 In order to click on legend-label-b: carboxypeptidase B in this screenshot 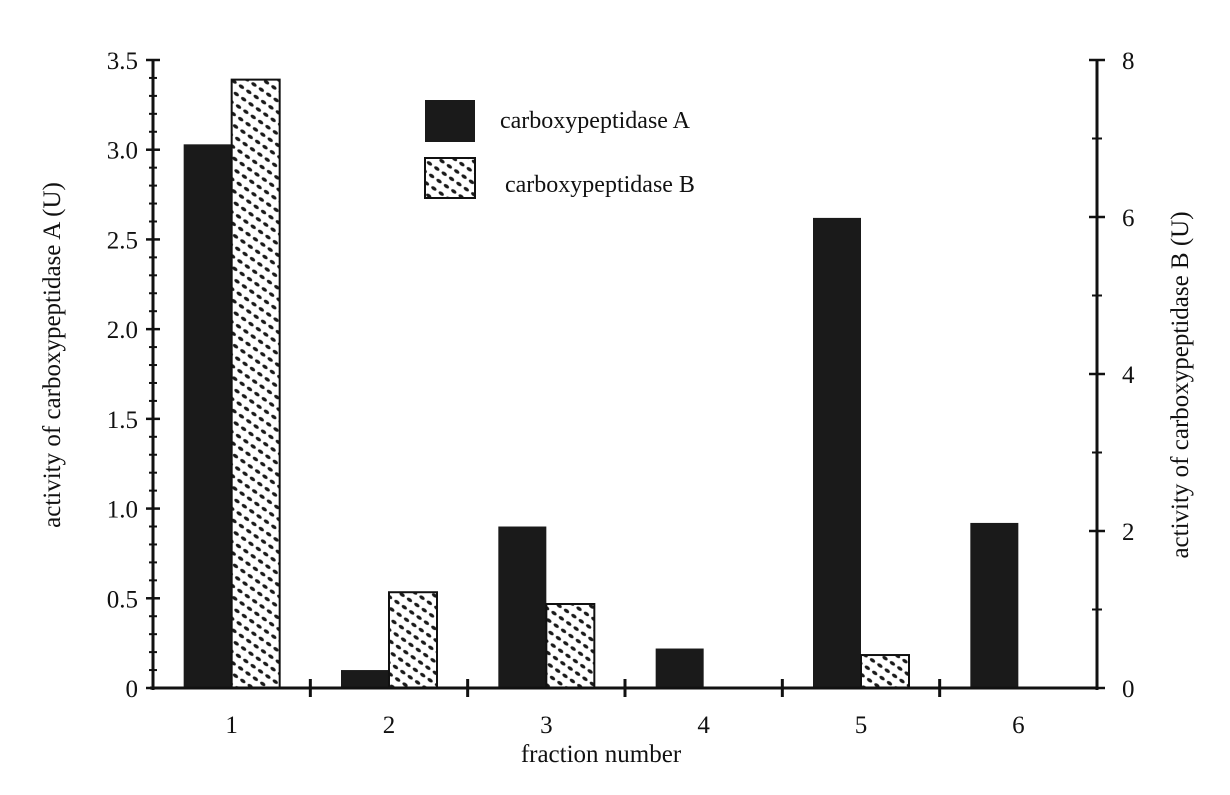, I will do `click(600, 185)`.